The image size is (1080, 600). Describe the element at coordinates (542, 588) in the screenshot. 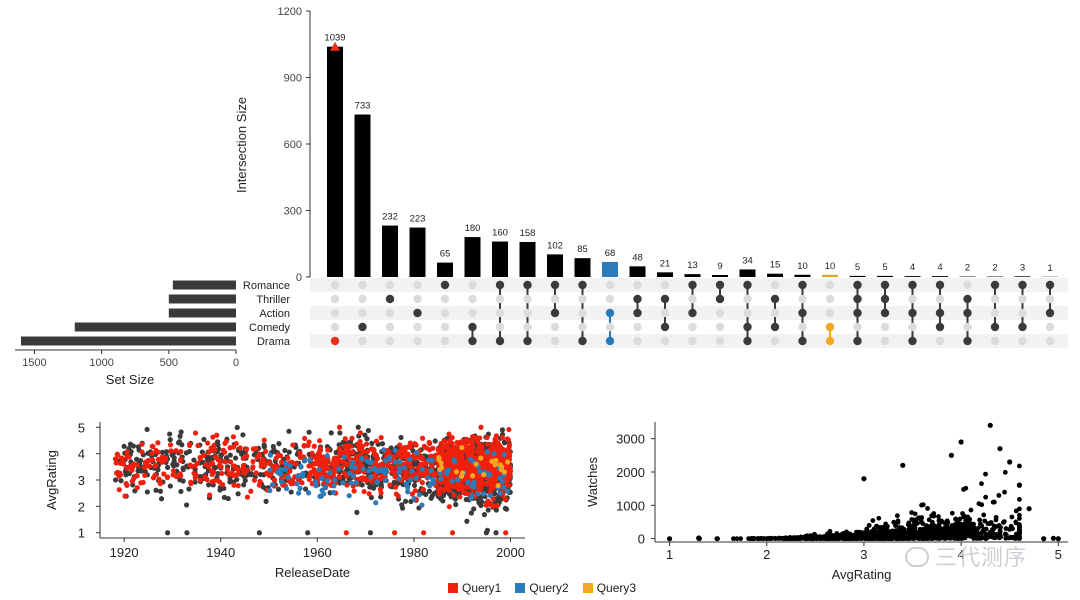

I see `legend-item-query2: Query2` at that location.